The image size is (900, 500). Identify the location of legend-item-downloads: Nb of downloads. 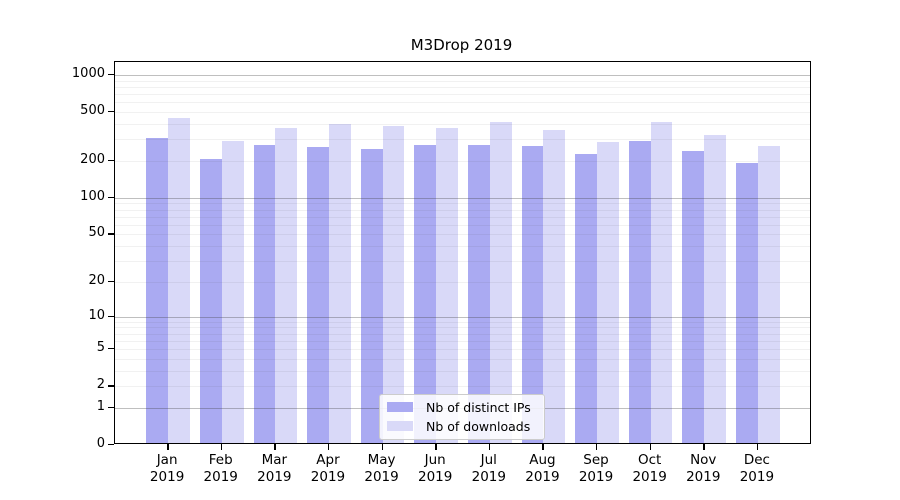
(461, 426).